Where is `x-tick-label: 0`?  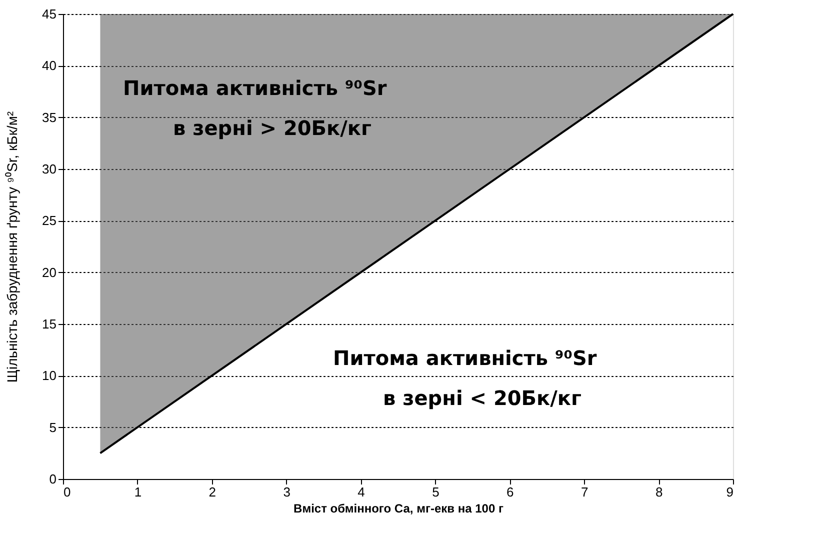 x-tick-label: 0 is located at coordinates (67, 492).